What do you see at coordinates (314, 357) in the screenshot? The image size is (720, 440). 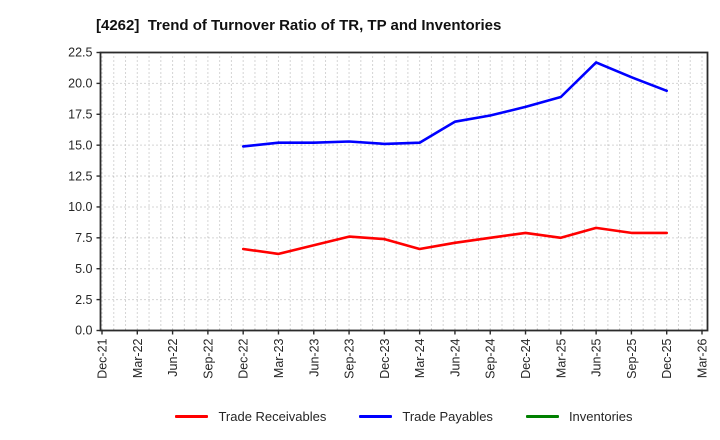 I see `svg-text: Jun-23` at bounding box center [314, 357].